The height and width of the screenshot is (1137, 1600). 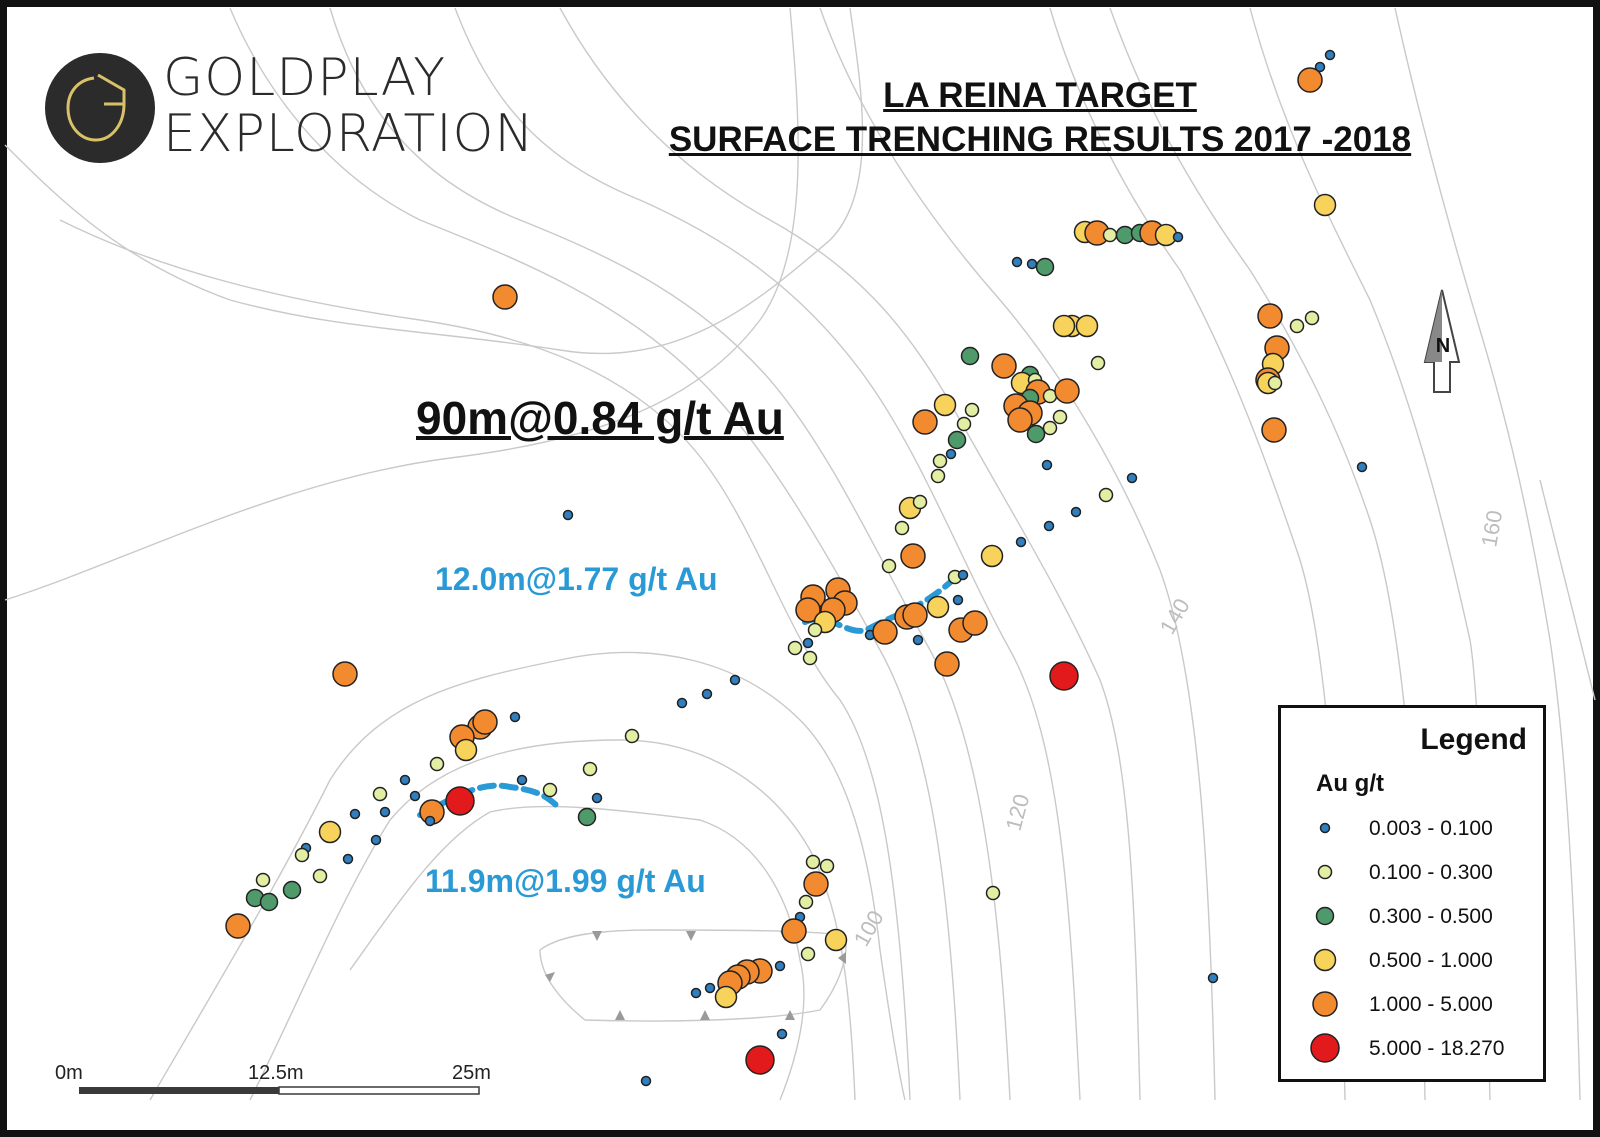 I want to click on intercept-label-lower: 11.9m@1.99 g/t Au, so click(x=565, y=881).